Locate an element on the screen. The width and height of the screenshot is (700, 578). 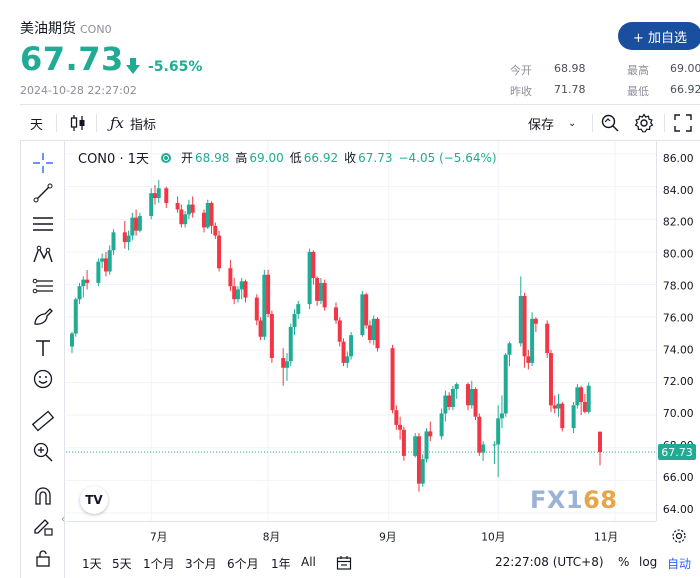
quote-timestamp: 2024-10-28 22:27:02 is located at coordinates (78, 90).